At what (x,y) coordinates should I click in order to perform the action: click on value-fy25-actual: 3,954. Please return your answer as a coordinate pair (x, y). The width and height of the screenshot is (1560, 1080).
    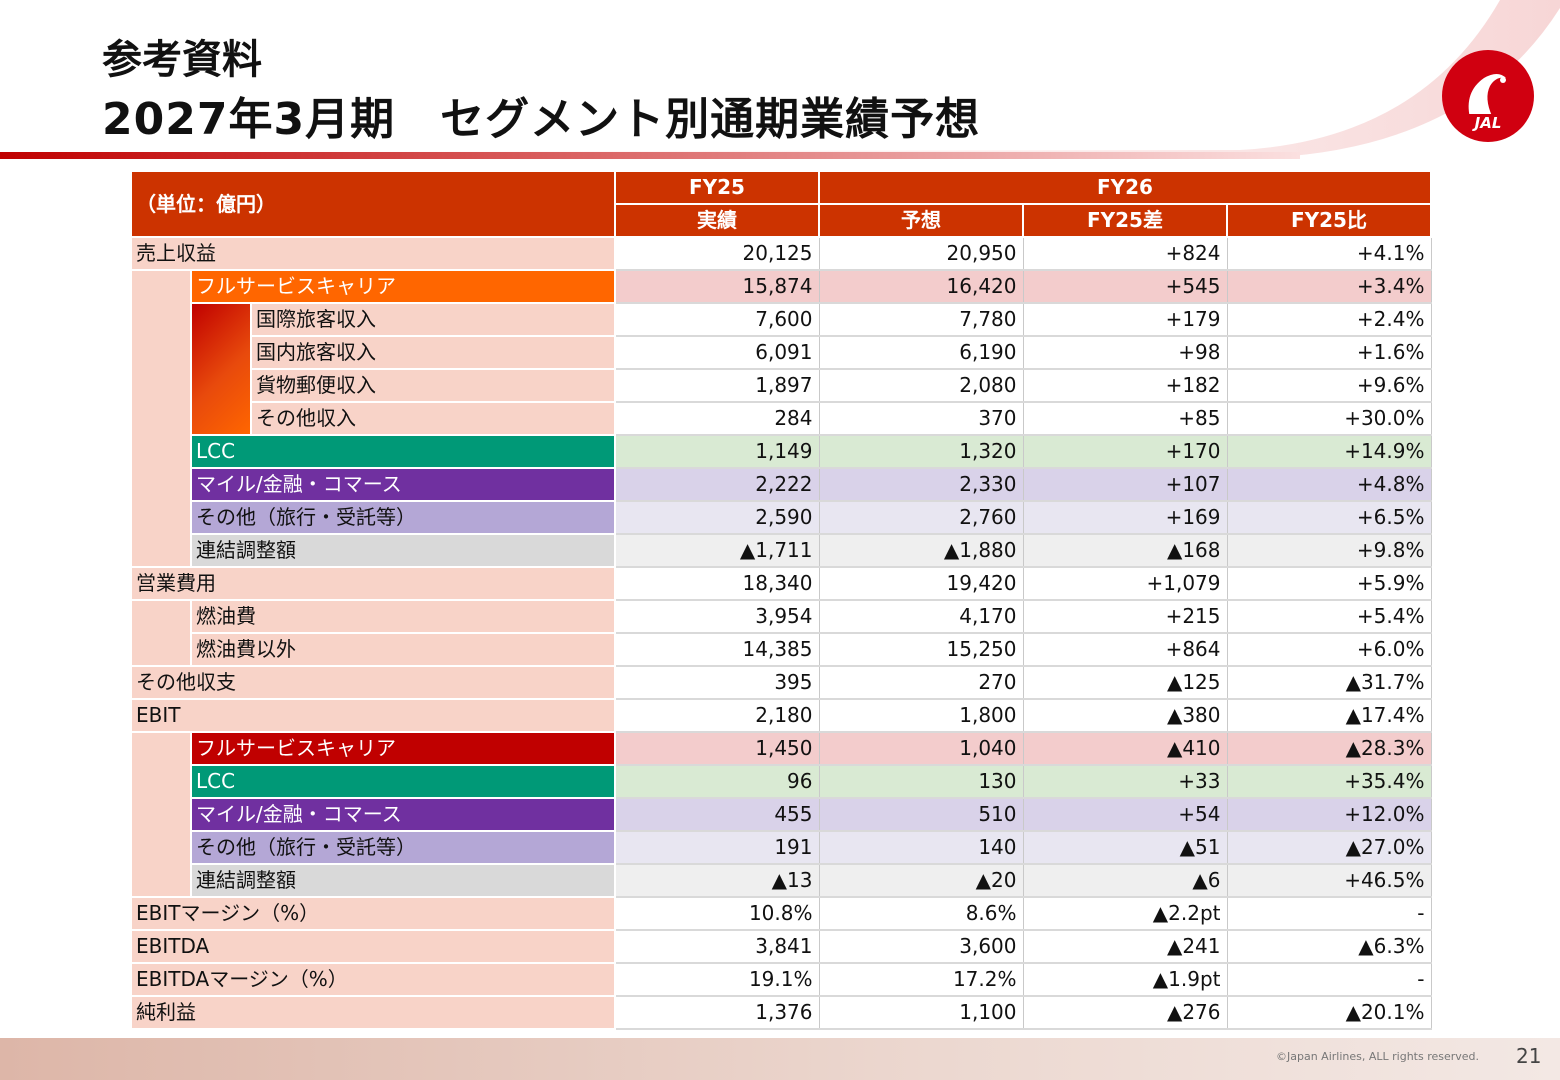
    Looking at the image, I should click on (717, 616).